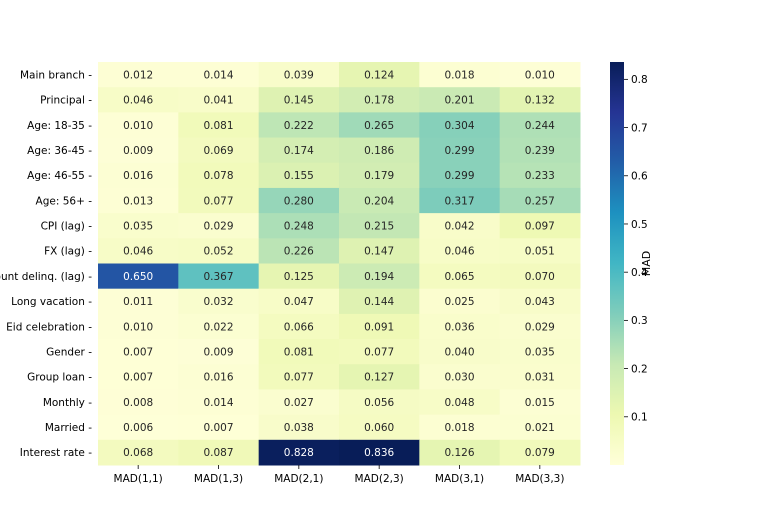 Image resolution: width=778 pixels, height=523 pixels. What do you see at coordinates (540, 327) in the screenshot?
I see `cell-value-label: 0.029` at bounding box center [540, 327].